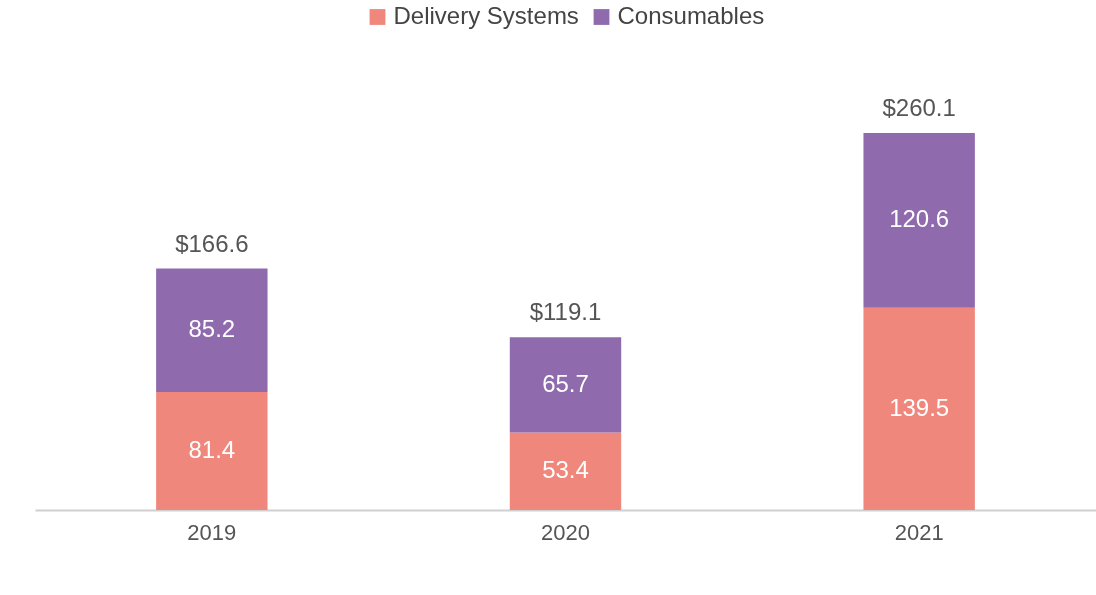 The image size is (1096, 595). Describe the element at coordinates (691, 15) in the screenshot. I see `legend-label: Consumables` at that location.